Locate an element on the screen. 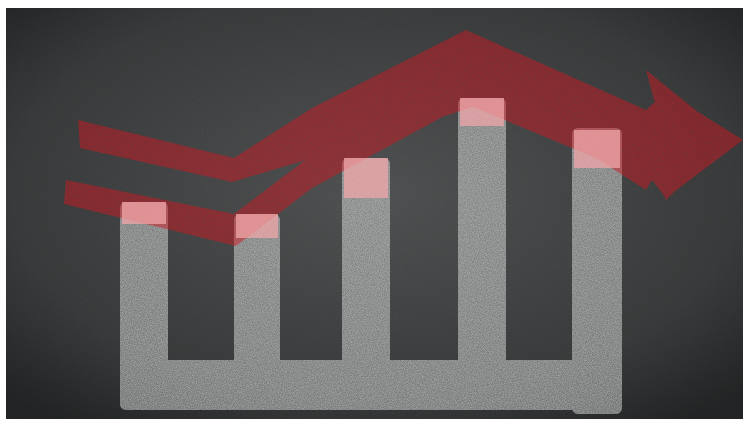 This screenshot has width=749, height=425. white-baseline is located at coordinates (371, 385).